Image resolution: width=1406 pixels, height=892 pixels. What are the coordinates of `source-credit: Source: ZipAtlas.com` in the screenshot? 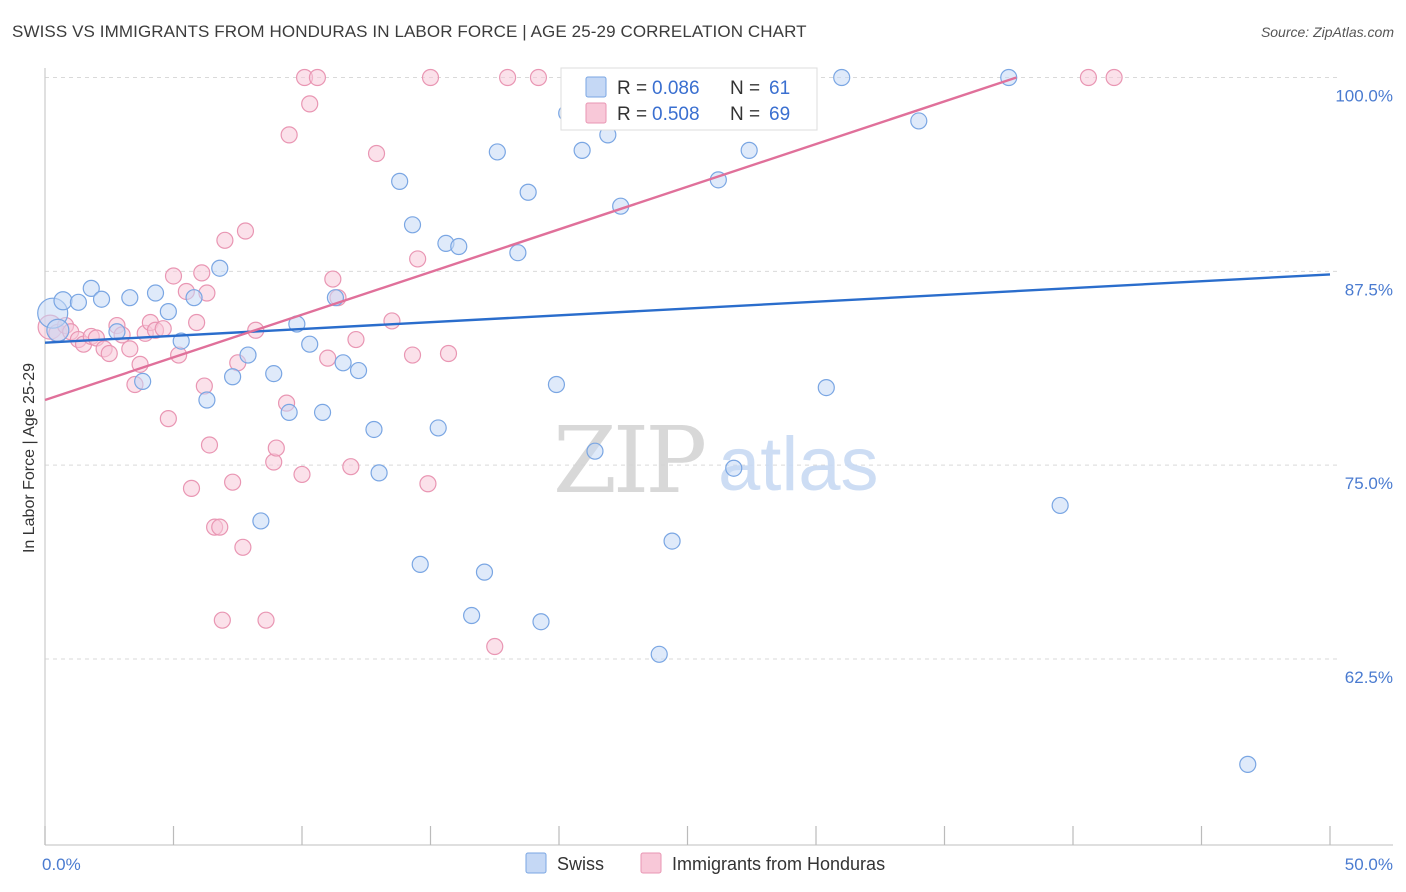 It's located at (1327, 32).